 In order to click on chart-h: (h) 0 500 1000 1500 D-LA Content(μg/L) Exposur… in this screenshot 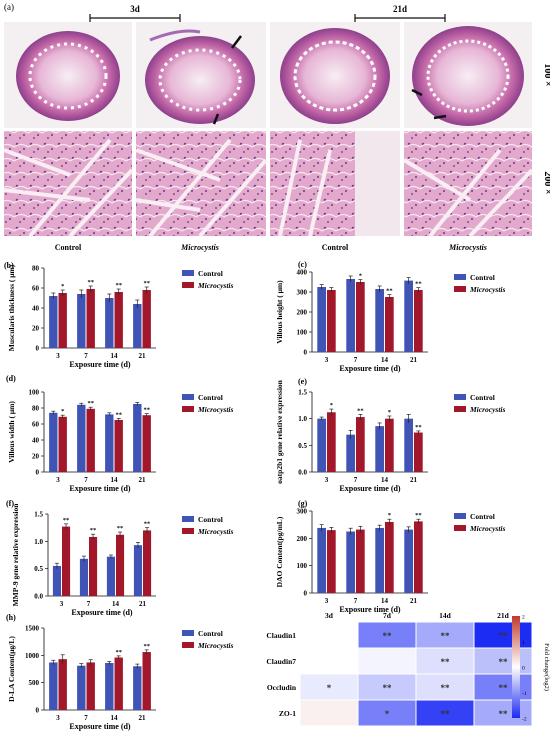, I will do `click(119, 672)`.